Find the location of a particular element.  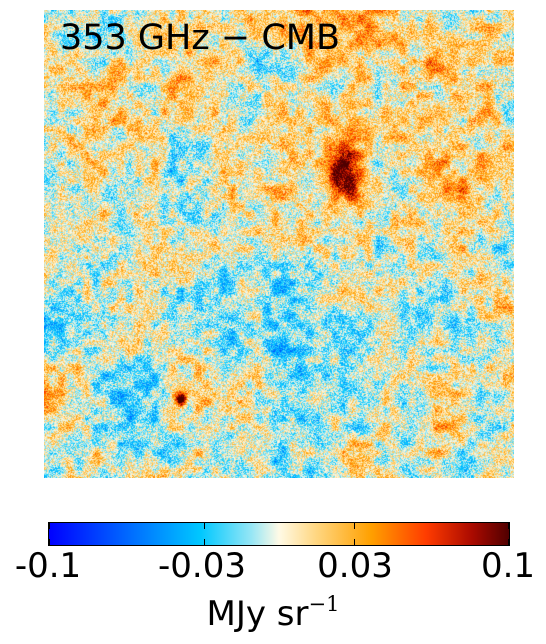

colorbar-tick-label: 0.1 is located at coordinates (508, 566).